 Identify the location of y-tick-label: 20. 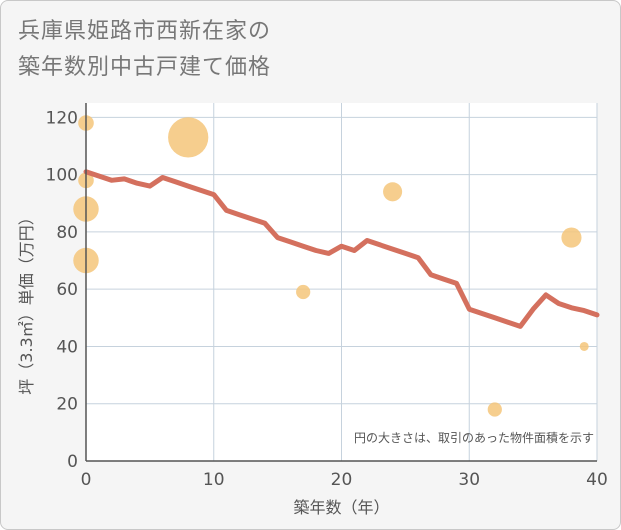
(67, 405).